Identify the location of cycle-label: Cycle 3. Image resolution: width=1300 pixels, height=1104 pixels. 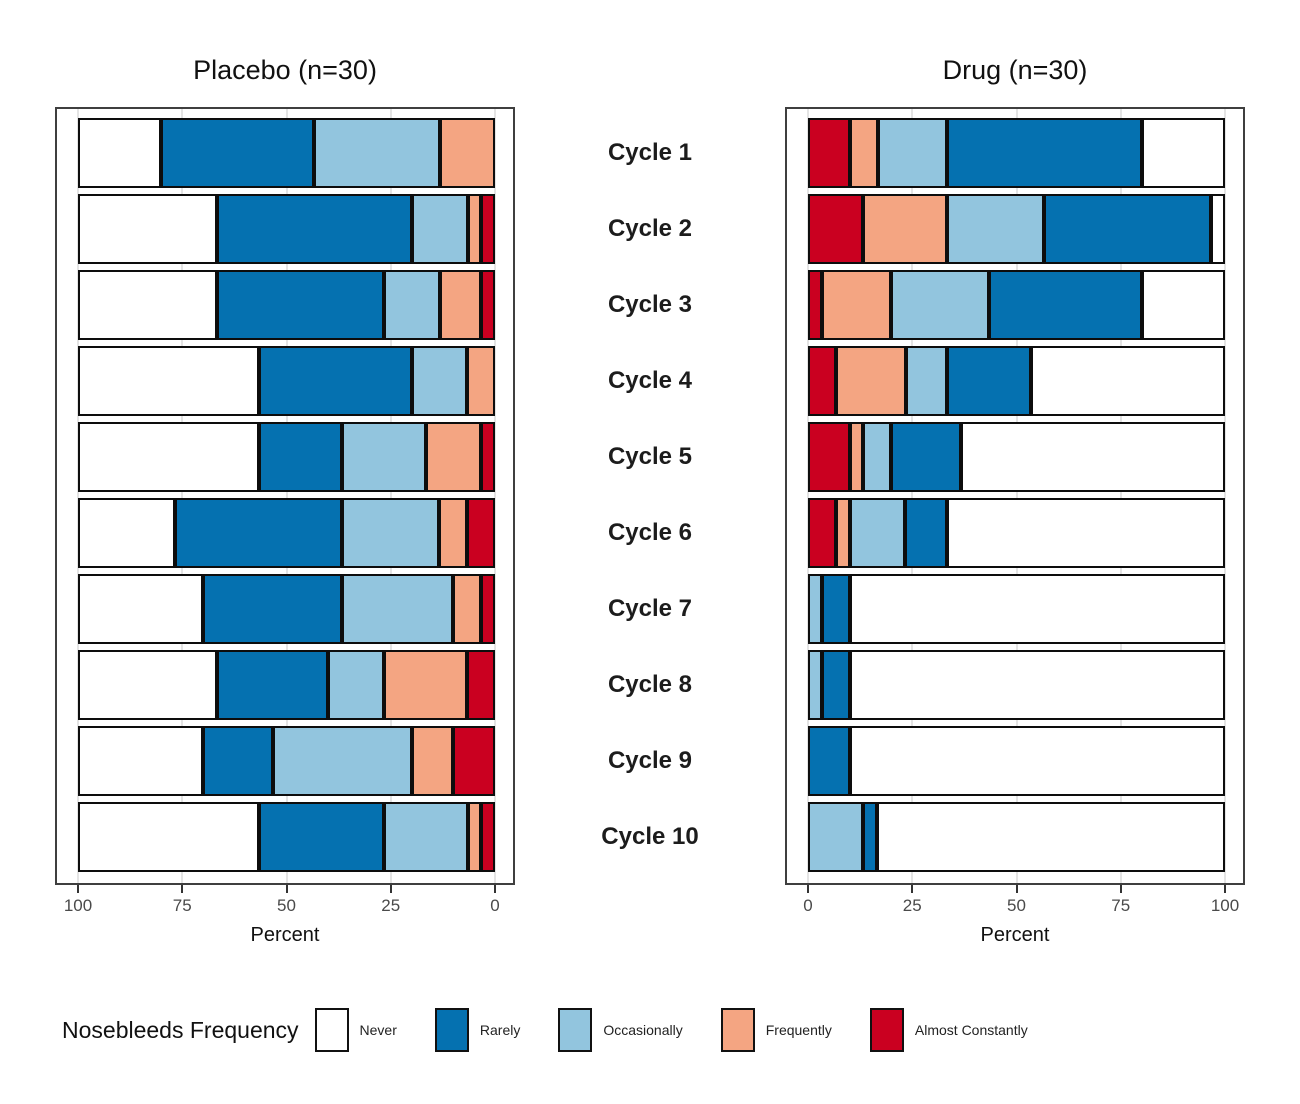
(650, 304).